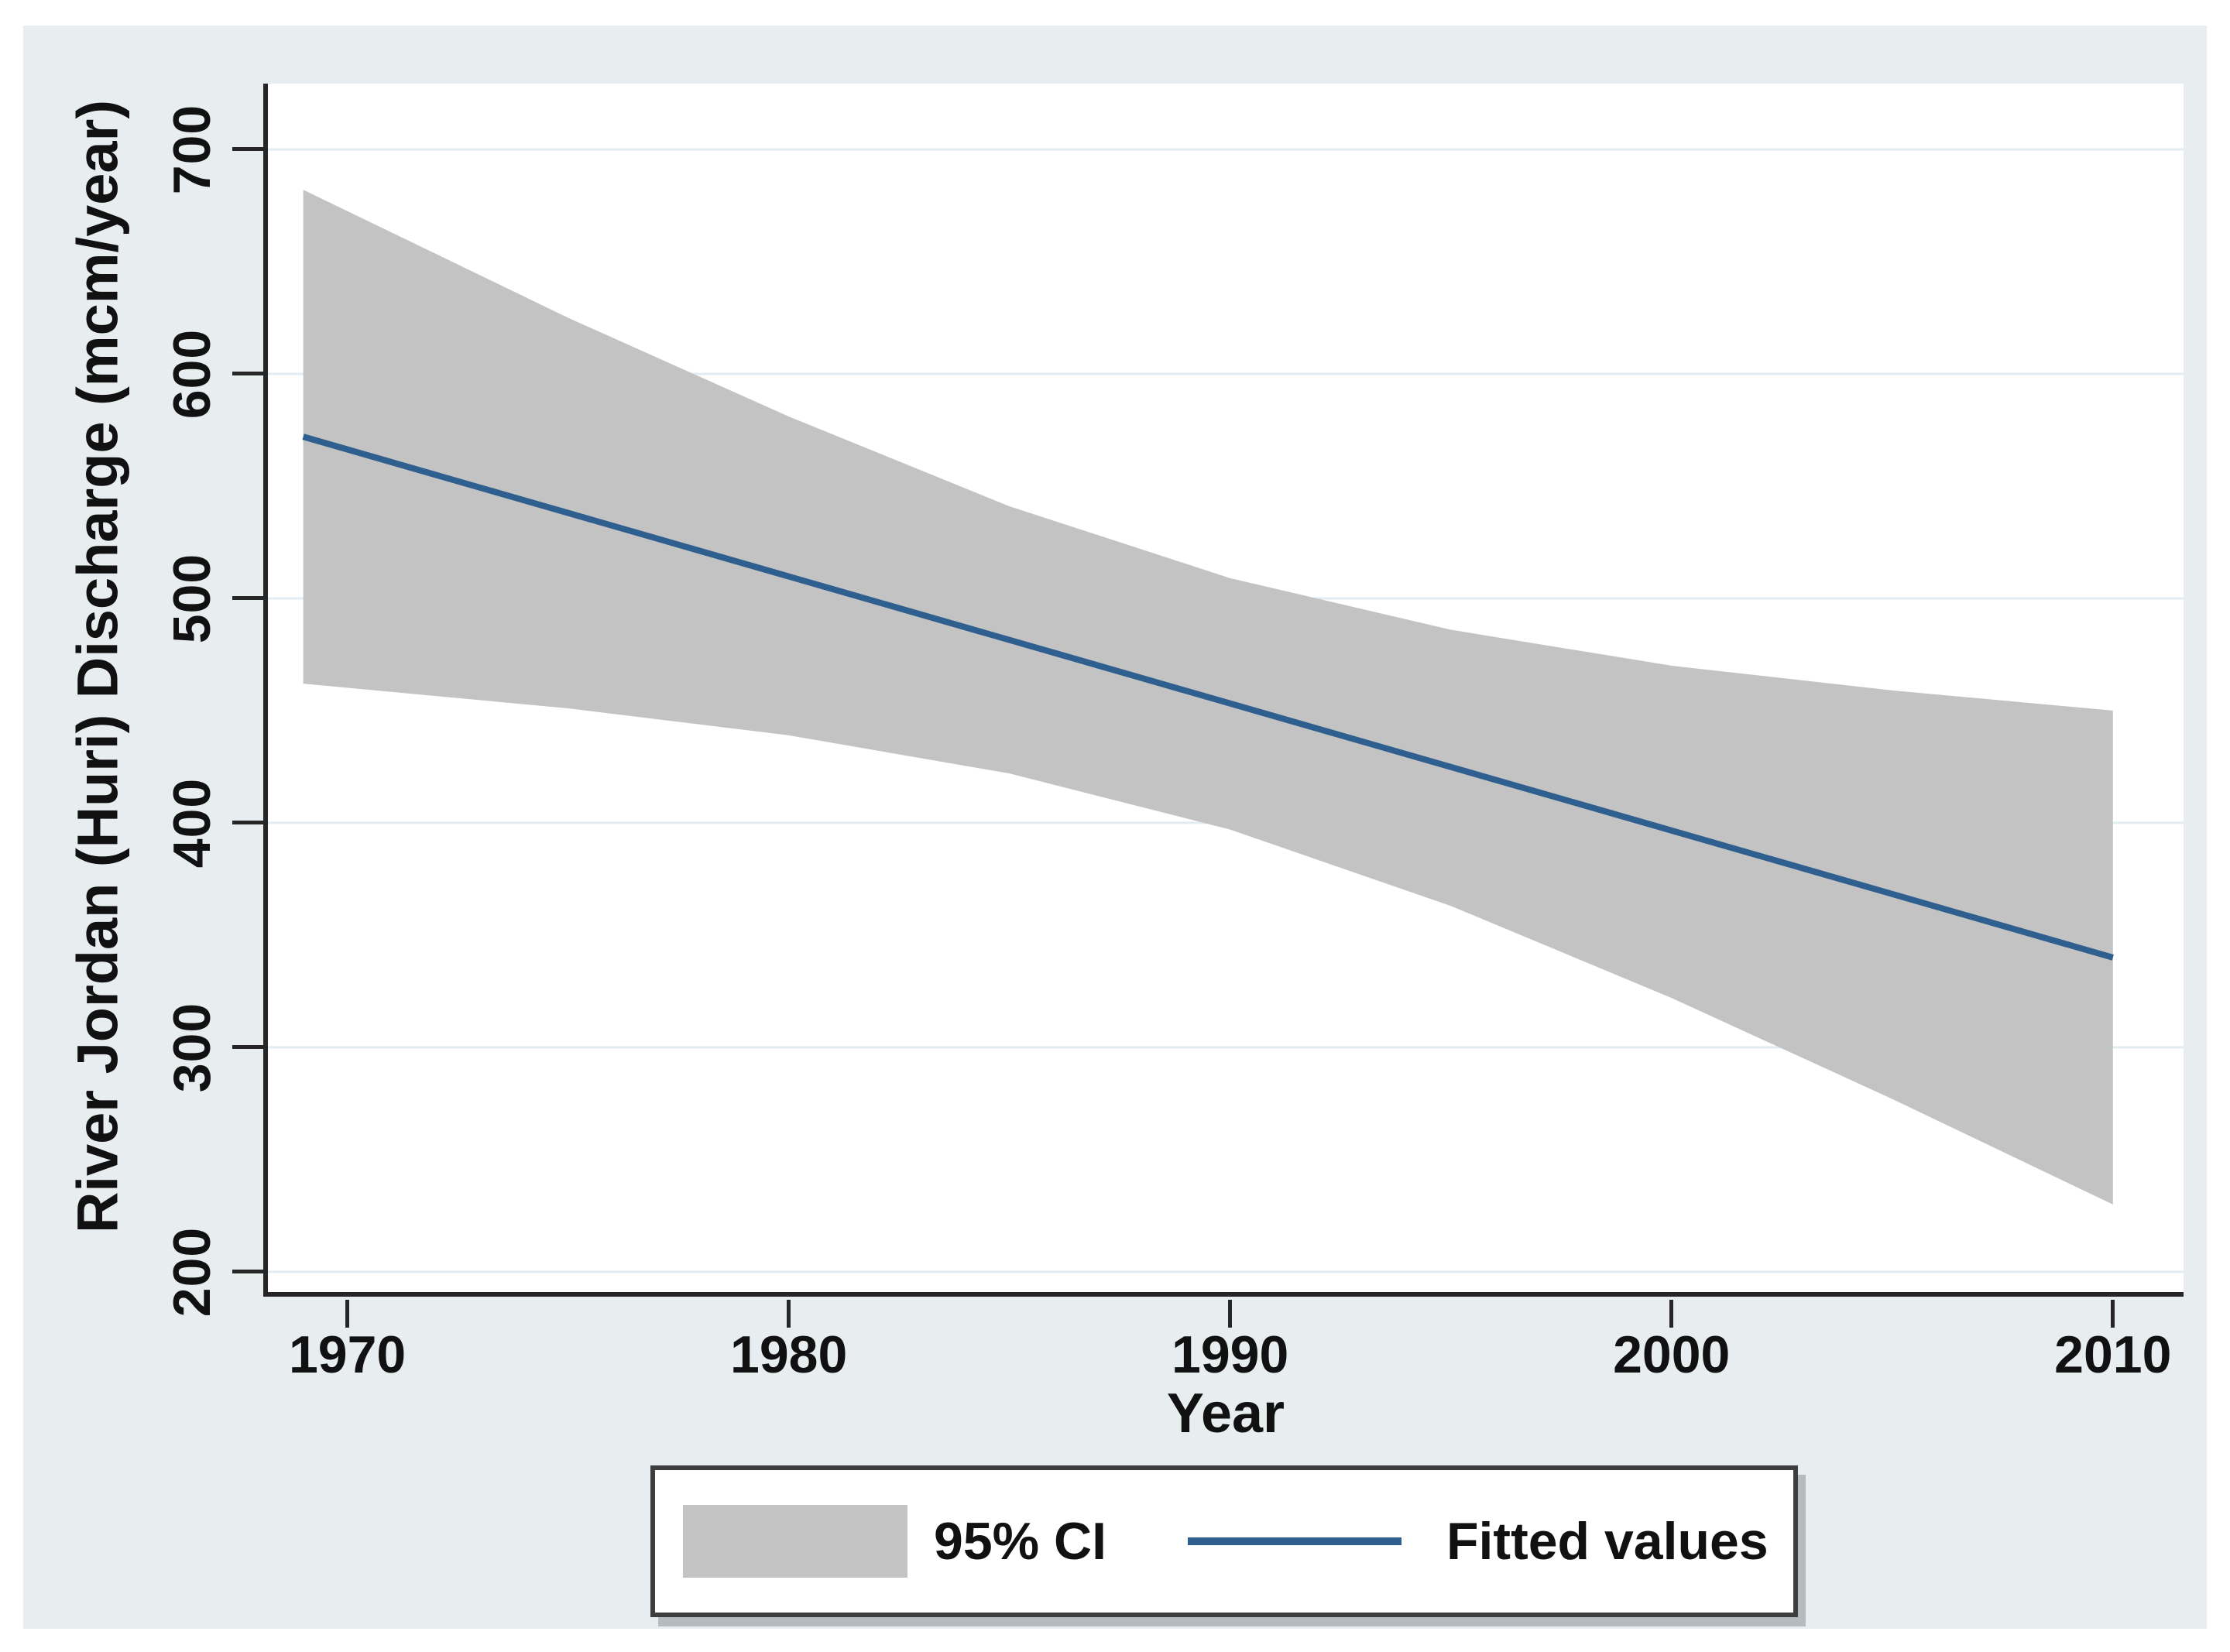  What do you see at coordinates (192, 374) in the screenshot?
I see `y-tick-label-600: 600` at bounding box center [192, 374].